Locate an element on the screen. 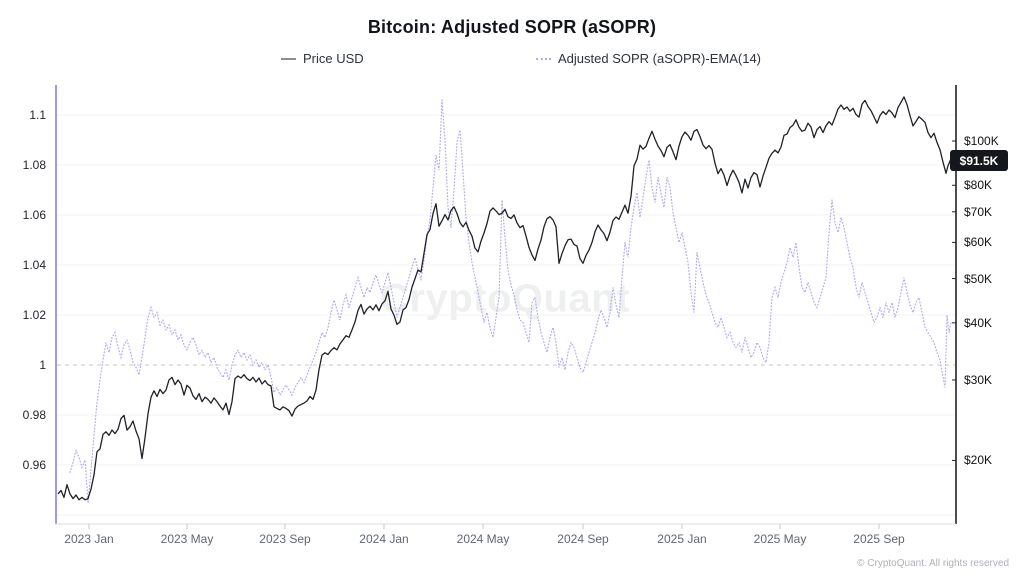 The image size is (1024, 576). footer-copyright: © CryptoQuant. All rights reserved is located at coordinates (933, 563).